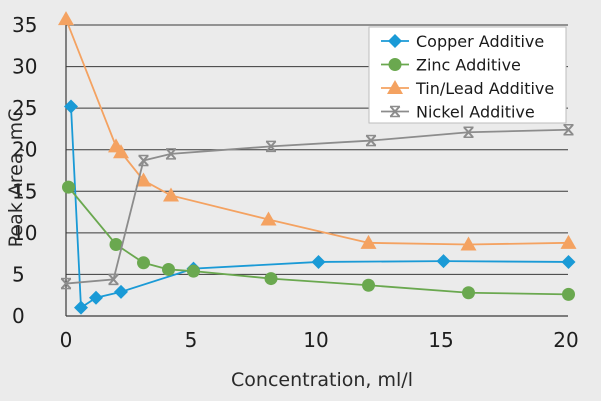  Describe the element at coordinates (24, 191) in the screenshot. I see `y-tick-label: 15` at that location.